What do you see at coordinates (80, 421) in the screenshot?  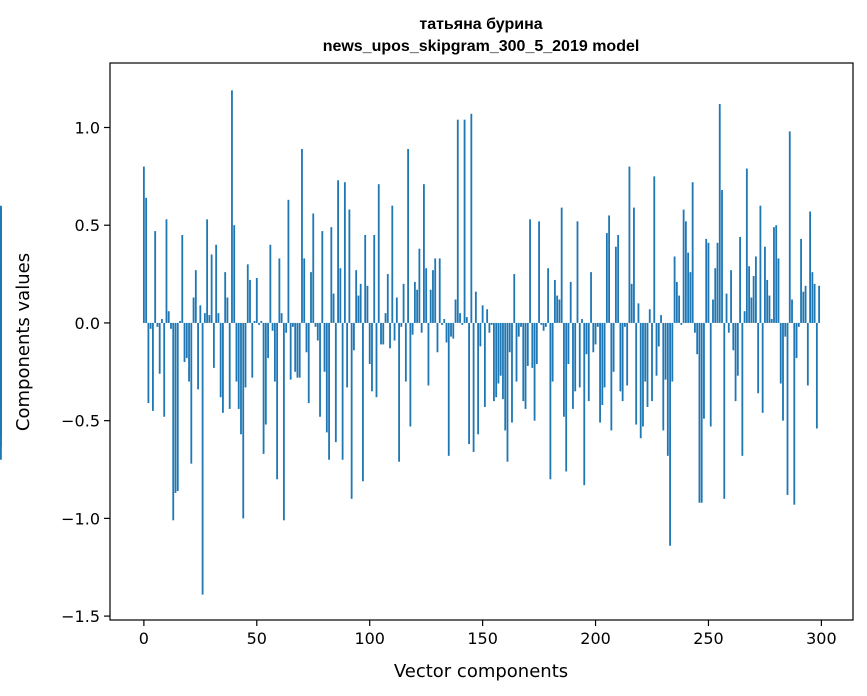 I see `y-tick-label: −0.5` at bounding box center [80, 421].